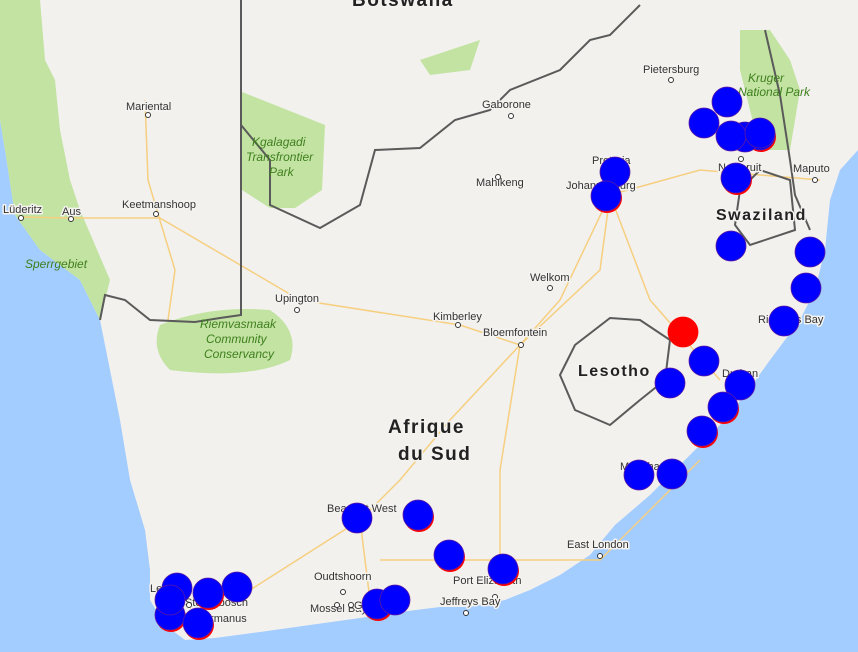  What do you see at coordinates (766, 78) in the screenshot?
I see `park-label-kruger: Kruger` at bounding box center [766, 78].